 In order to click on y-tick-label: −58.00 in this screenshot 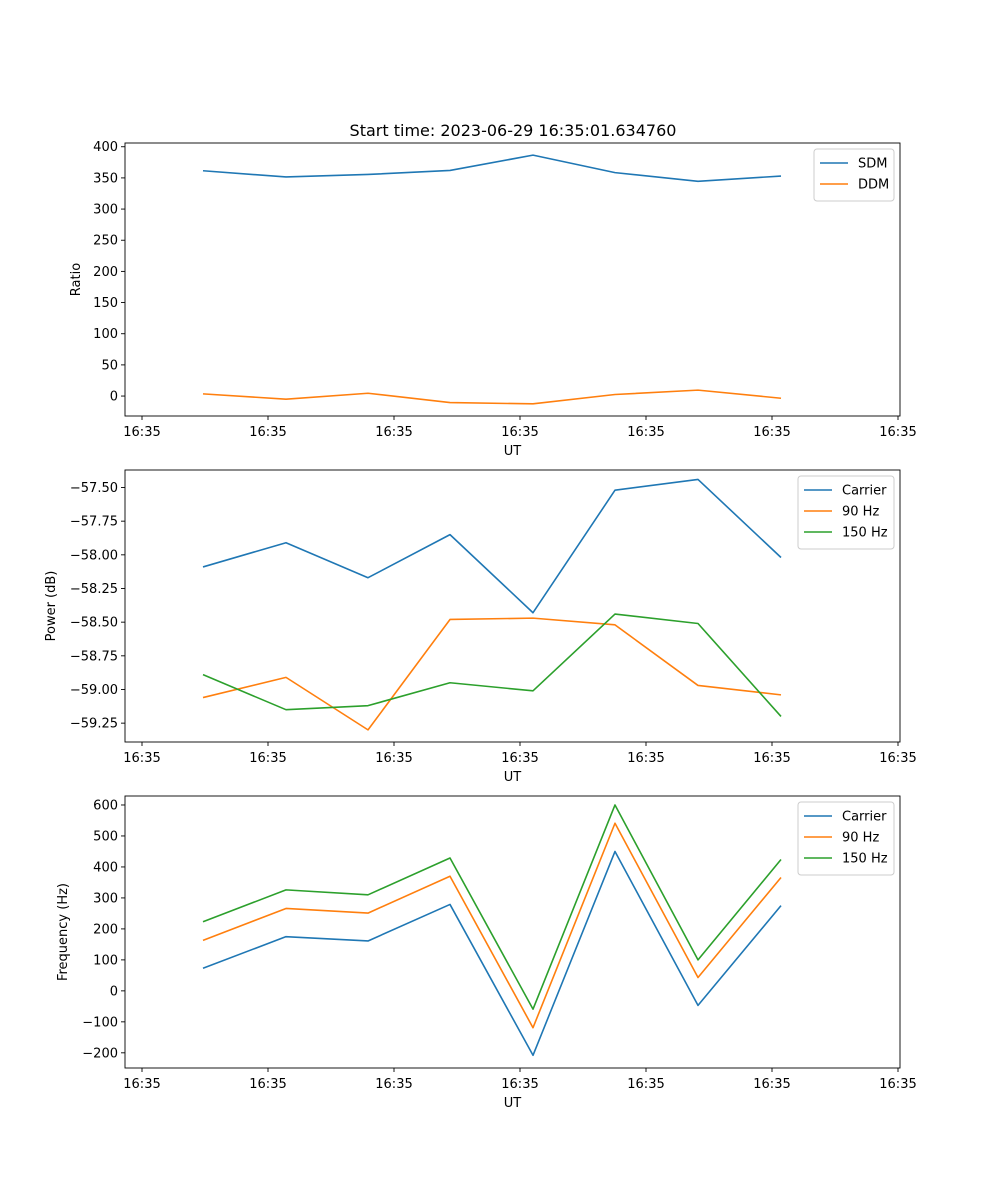, I will do `click(94, 555)`.